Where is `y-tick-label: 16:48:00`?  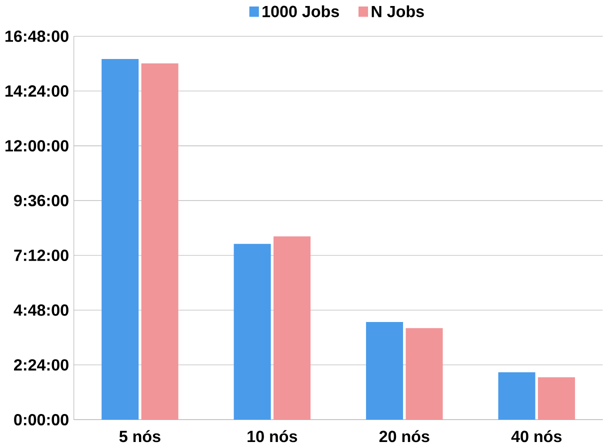 y-tick-label: 16:48:00 is located at coordinates (36, 36).